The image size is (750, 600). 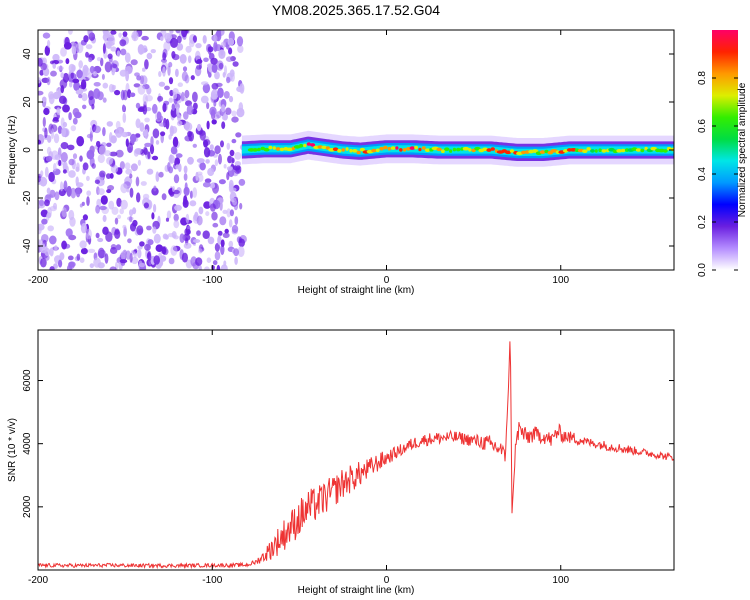 What do you see at coordinates (27, 102) in the screenshot?
I see `y-tick-label: 20` at bounding box center [27, 102].